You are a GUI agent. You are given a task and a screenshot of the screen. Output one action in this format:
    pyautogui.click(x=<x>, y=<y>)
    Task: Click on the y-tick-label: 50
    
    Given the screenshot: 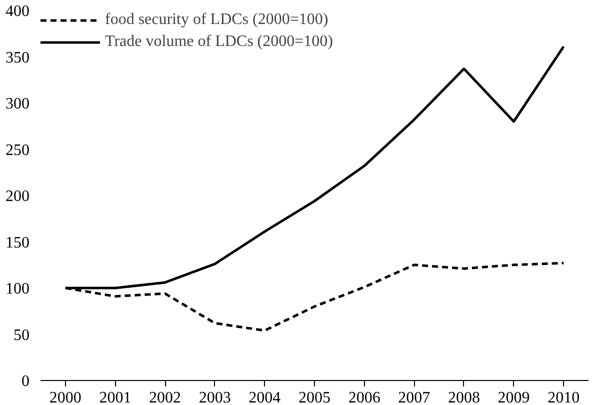 What is the action you would take?
    pyautogui.click(x=22, y=335)
    